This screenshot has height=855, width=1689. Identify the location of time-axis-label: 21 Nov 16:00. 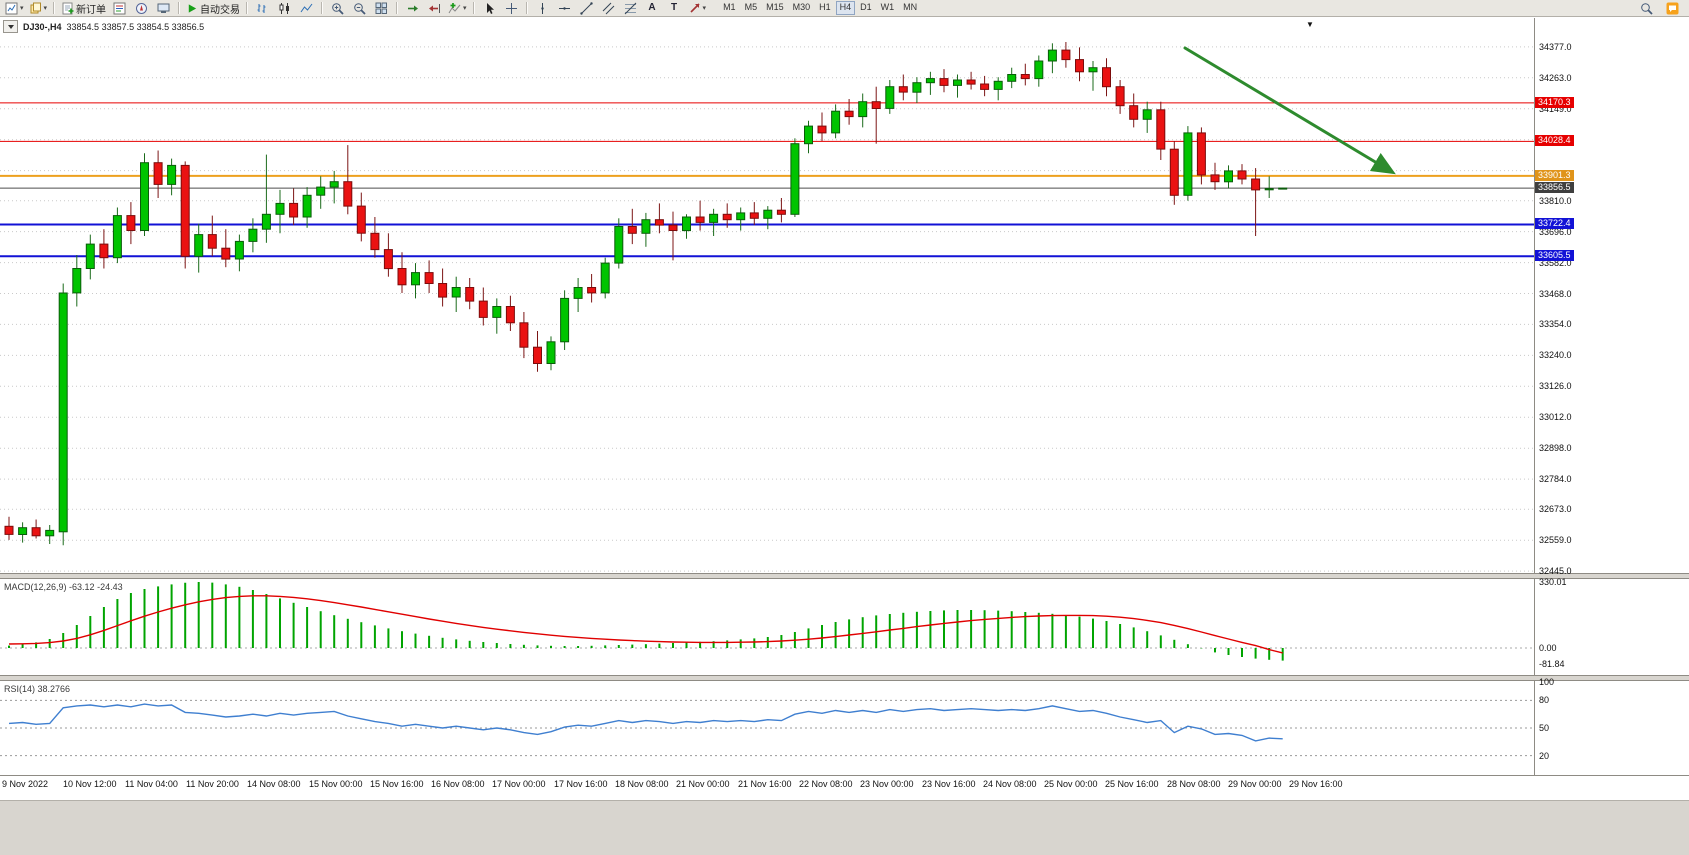
(765, 784).